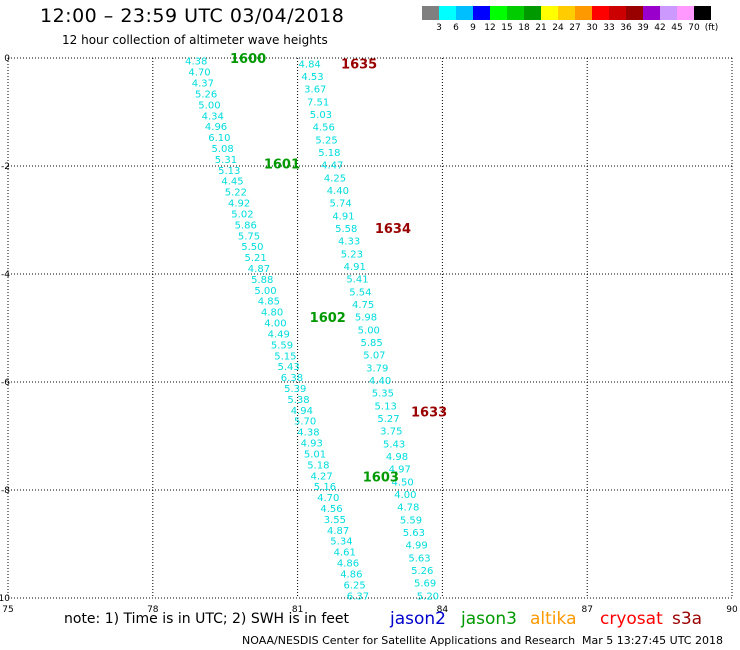  What do you see at coordinates (393, 229) in the screenshot?
I see `pass-label: 1634` at bounding box center [393, 229].